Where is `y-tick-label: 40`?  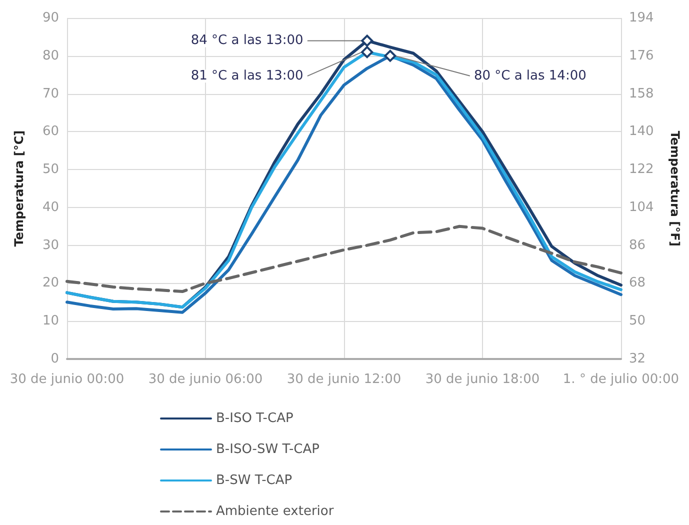
y-tick-label: 40 is located at coordinates (50, 207).